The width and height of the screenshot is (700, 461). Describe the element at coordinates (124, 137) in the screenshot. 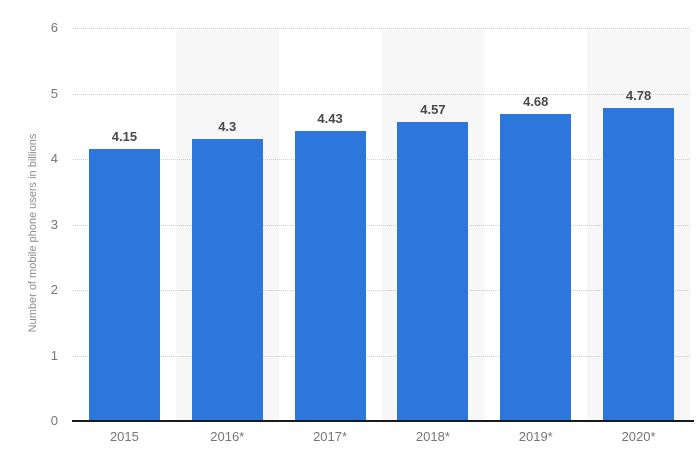

I see `data-label-2015: 4.15` at that location.